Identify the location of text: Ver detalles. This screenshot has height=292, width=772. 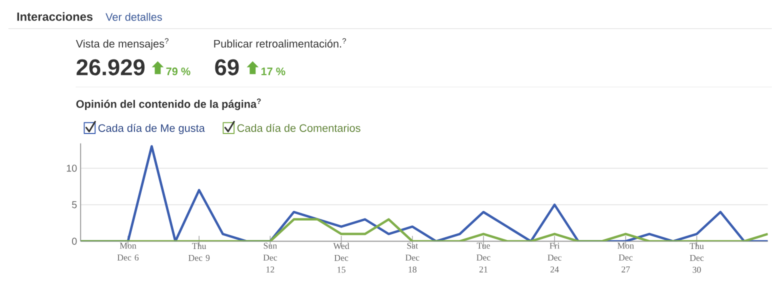
(134, 17).